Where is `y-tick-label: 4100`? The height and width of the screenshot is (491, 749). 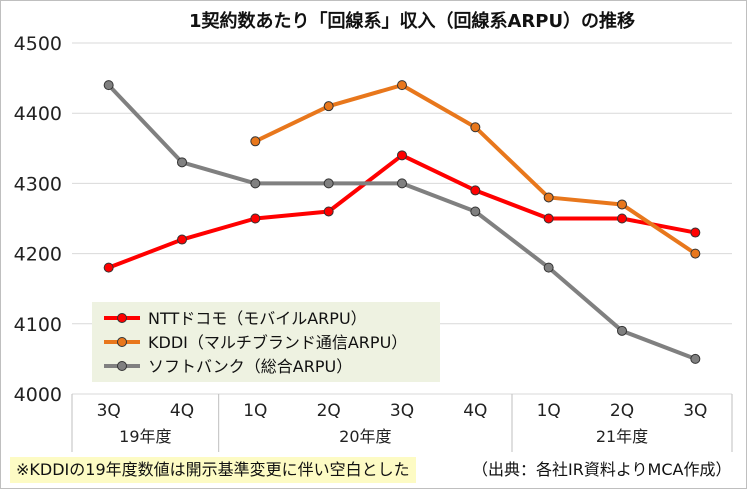 y-tick-label: 4100 is located at coordinates (38, 325).